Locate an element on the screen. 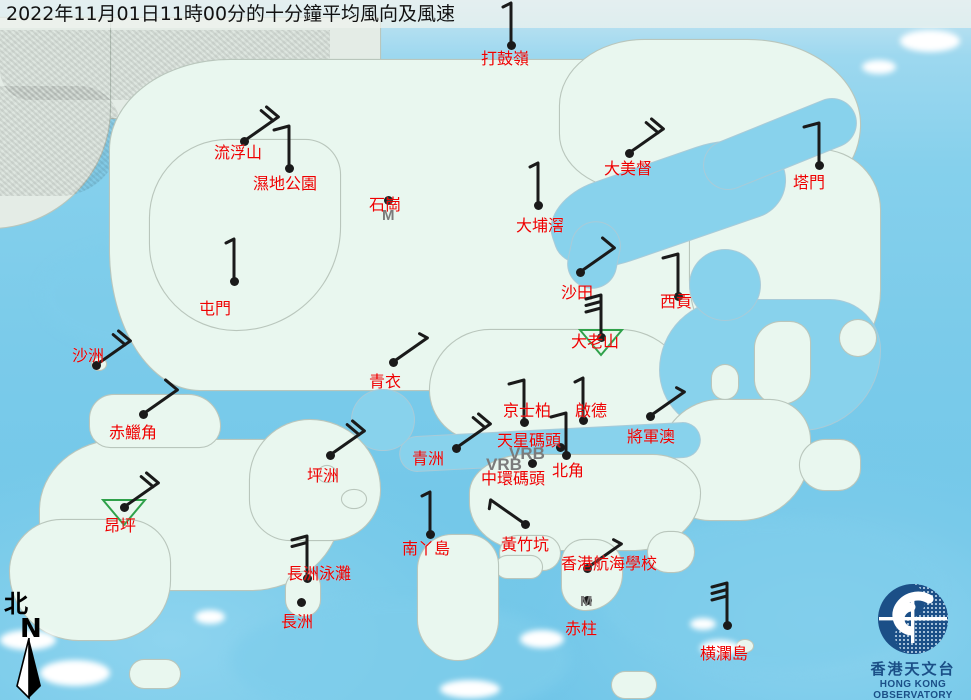 The height and width of the screenshot is (700, 971). station-label: 沙洲 is located at coordinates (88, 355).